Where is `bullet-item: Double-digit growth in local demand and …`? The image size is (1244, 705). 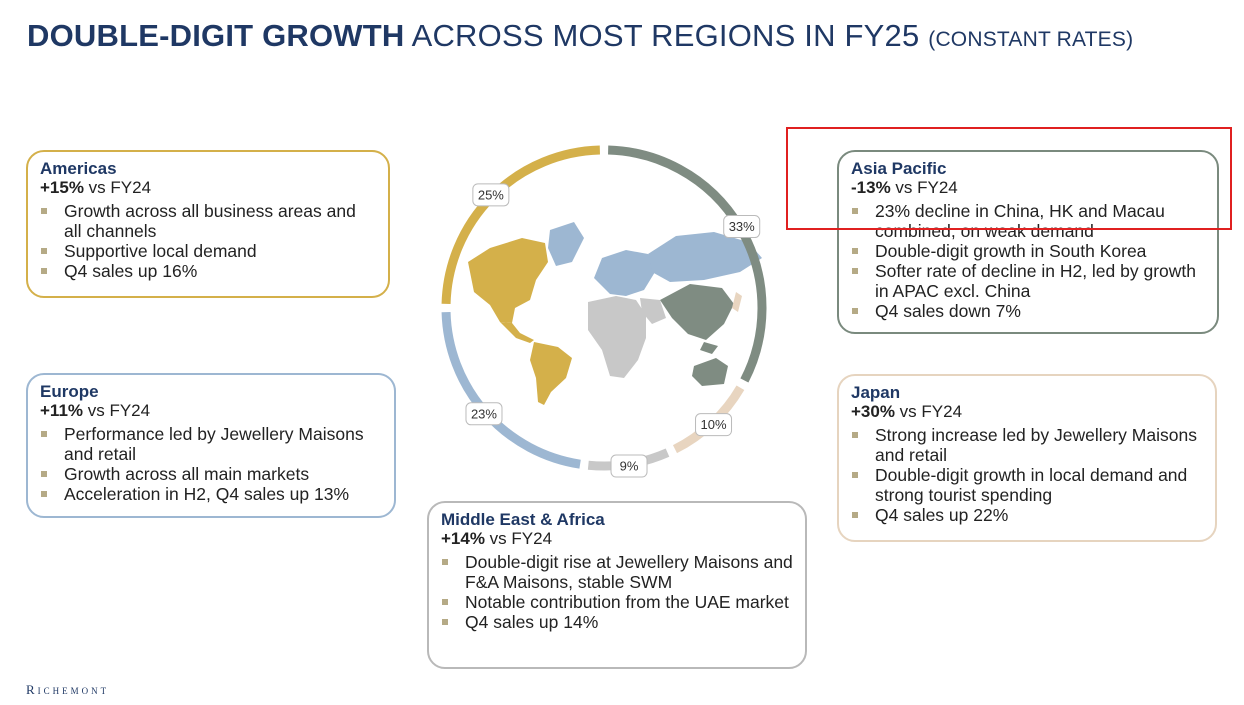
bullet-item: Double-digit growth in local demand and … is located at coordinates (1027, 485).